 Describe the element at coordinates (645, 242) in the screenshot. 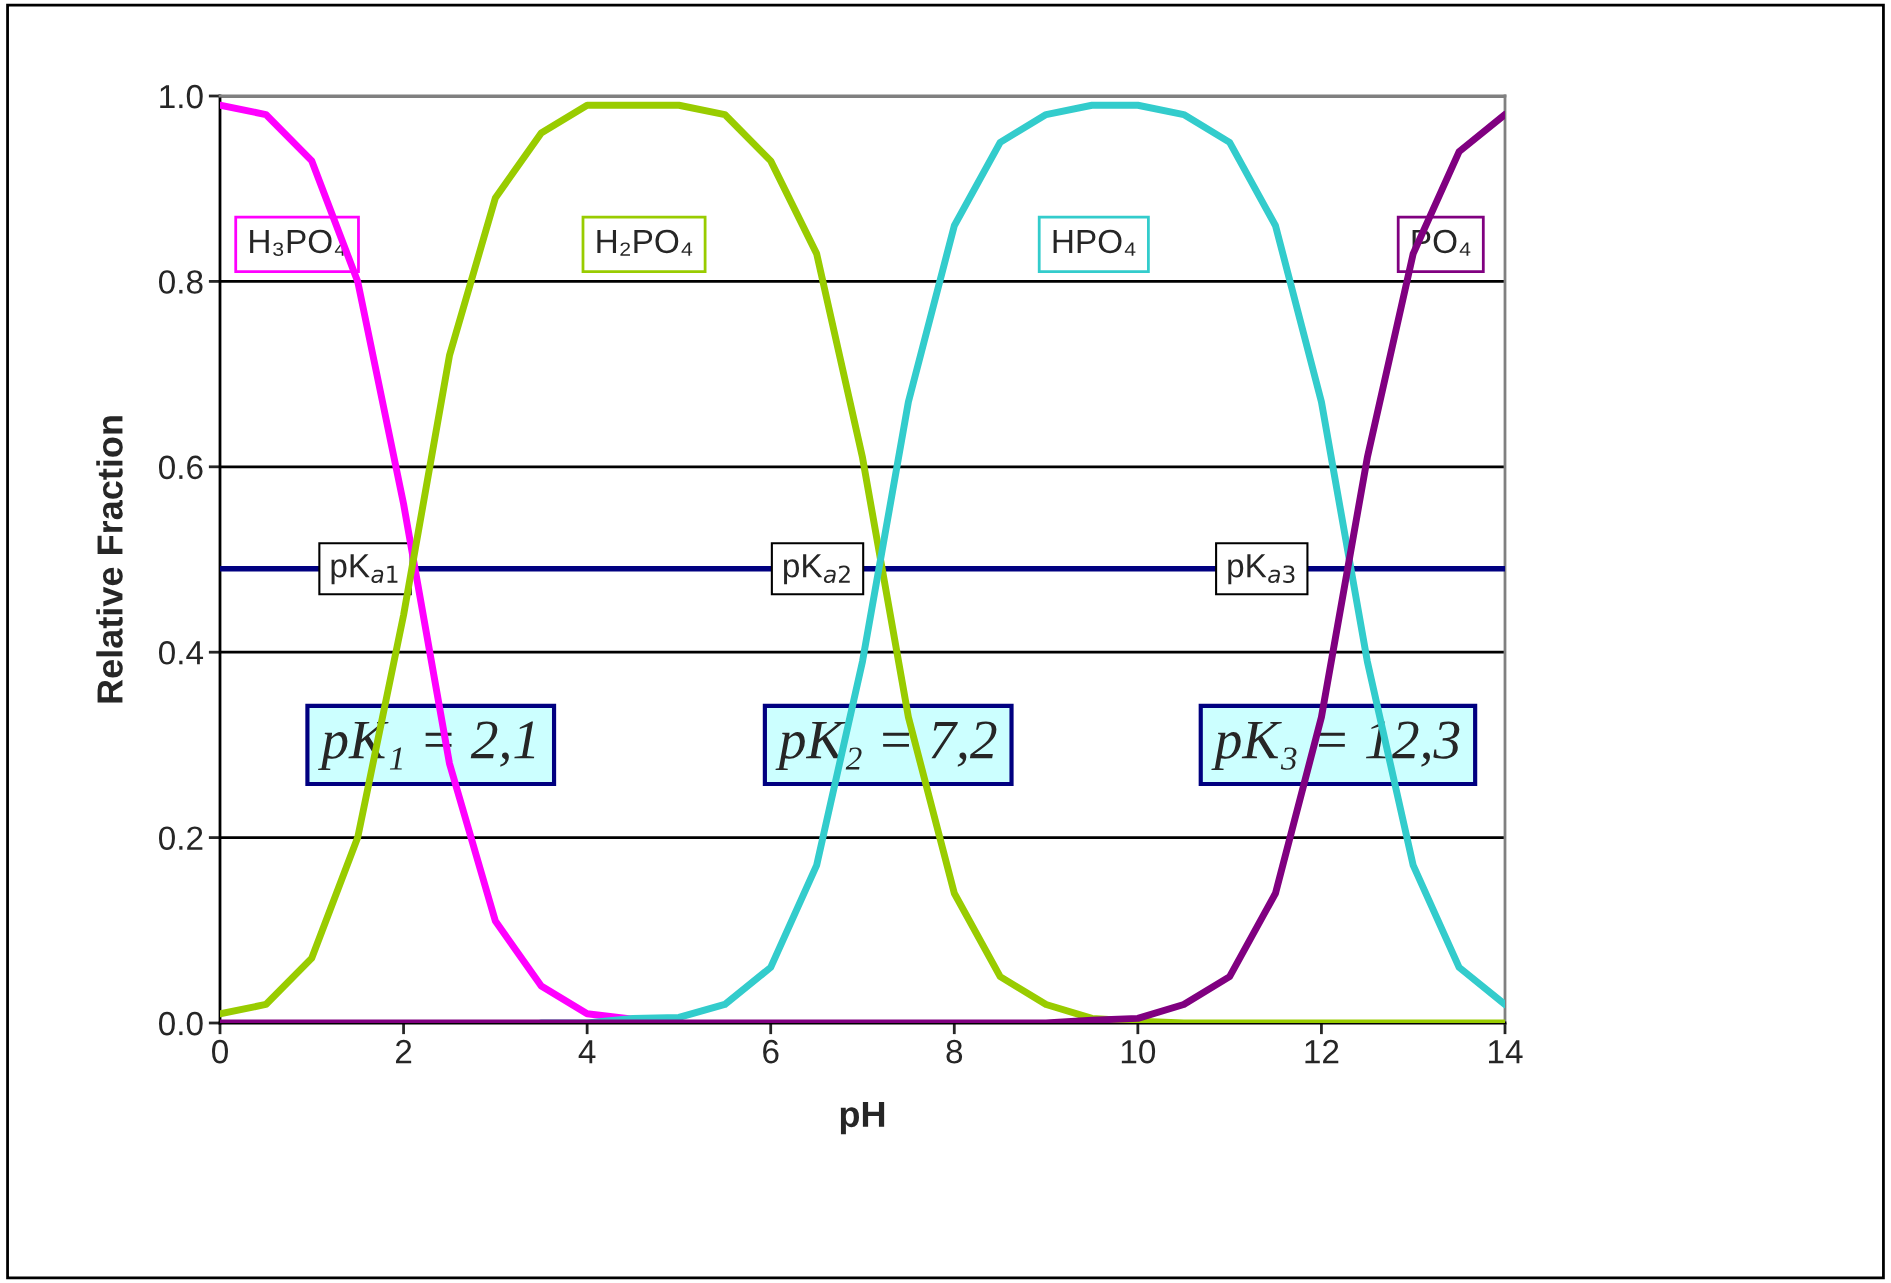

I see `text: H₂PO₄` at that location.